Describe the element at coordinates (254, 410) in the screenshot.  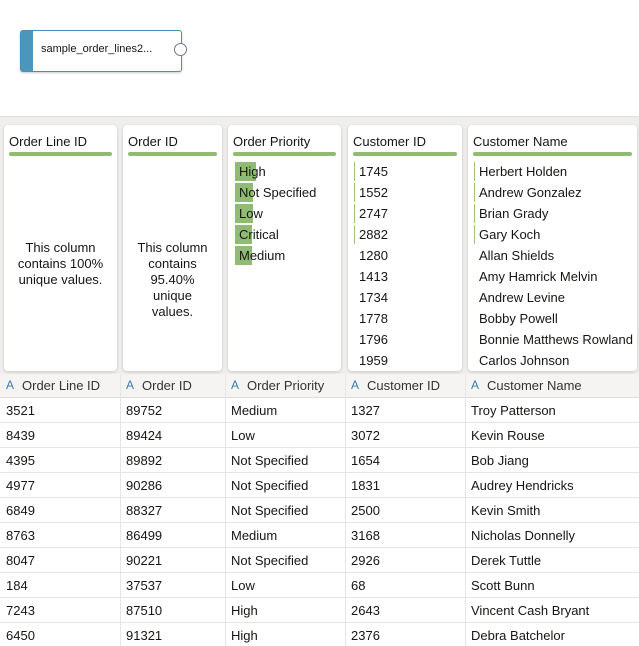
I see `table-cell: Medium` at that location.